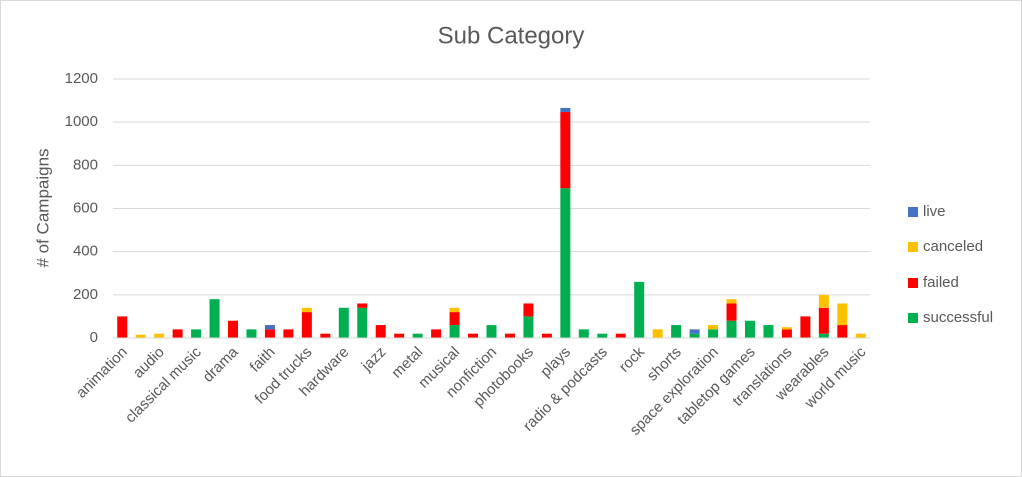 This screenshot has width=1022, height=477. Describe the element at coordinates (511, 35) in the screenshot. I see `chart-title: Sub Category` at that location.